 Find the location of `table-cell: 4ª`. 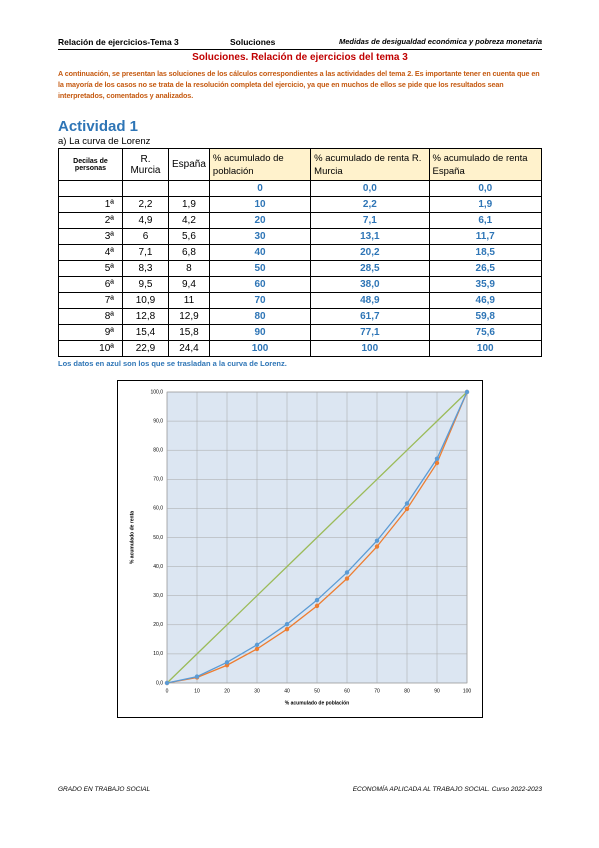

table-cell: 4ª is located at coordinates (90, 252).